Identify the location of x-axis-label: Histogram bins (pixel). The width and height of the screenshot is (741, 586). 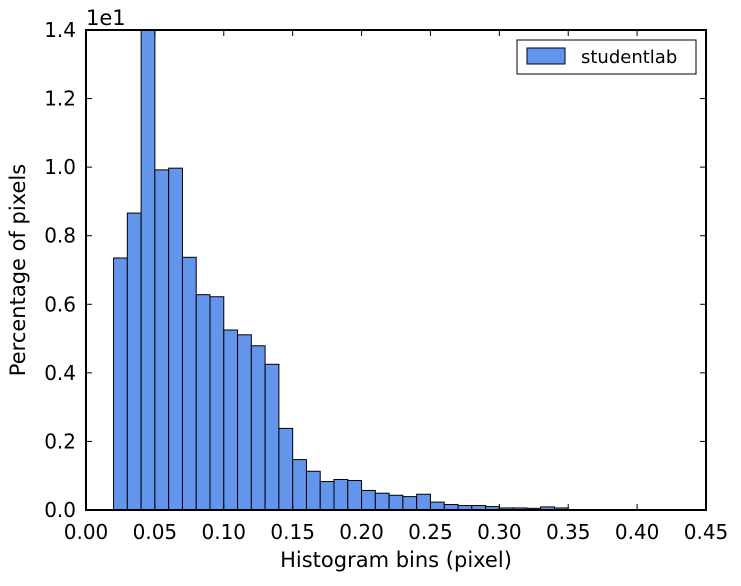
(396, 560).